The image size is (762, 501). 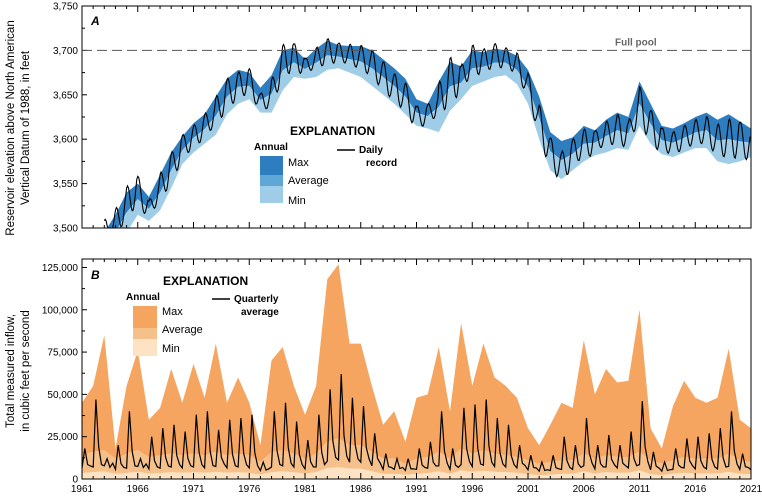 I want to click on panel-a-explanation-title: EXPLANATION, so click(x=332, y=131).